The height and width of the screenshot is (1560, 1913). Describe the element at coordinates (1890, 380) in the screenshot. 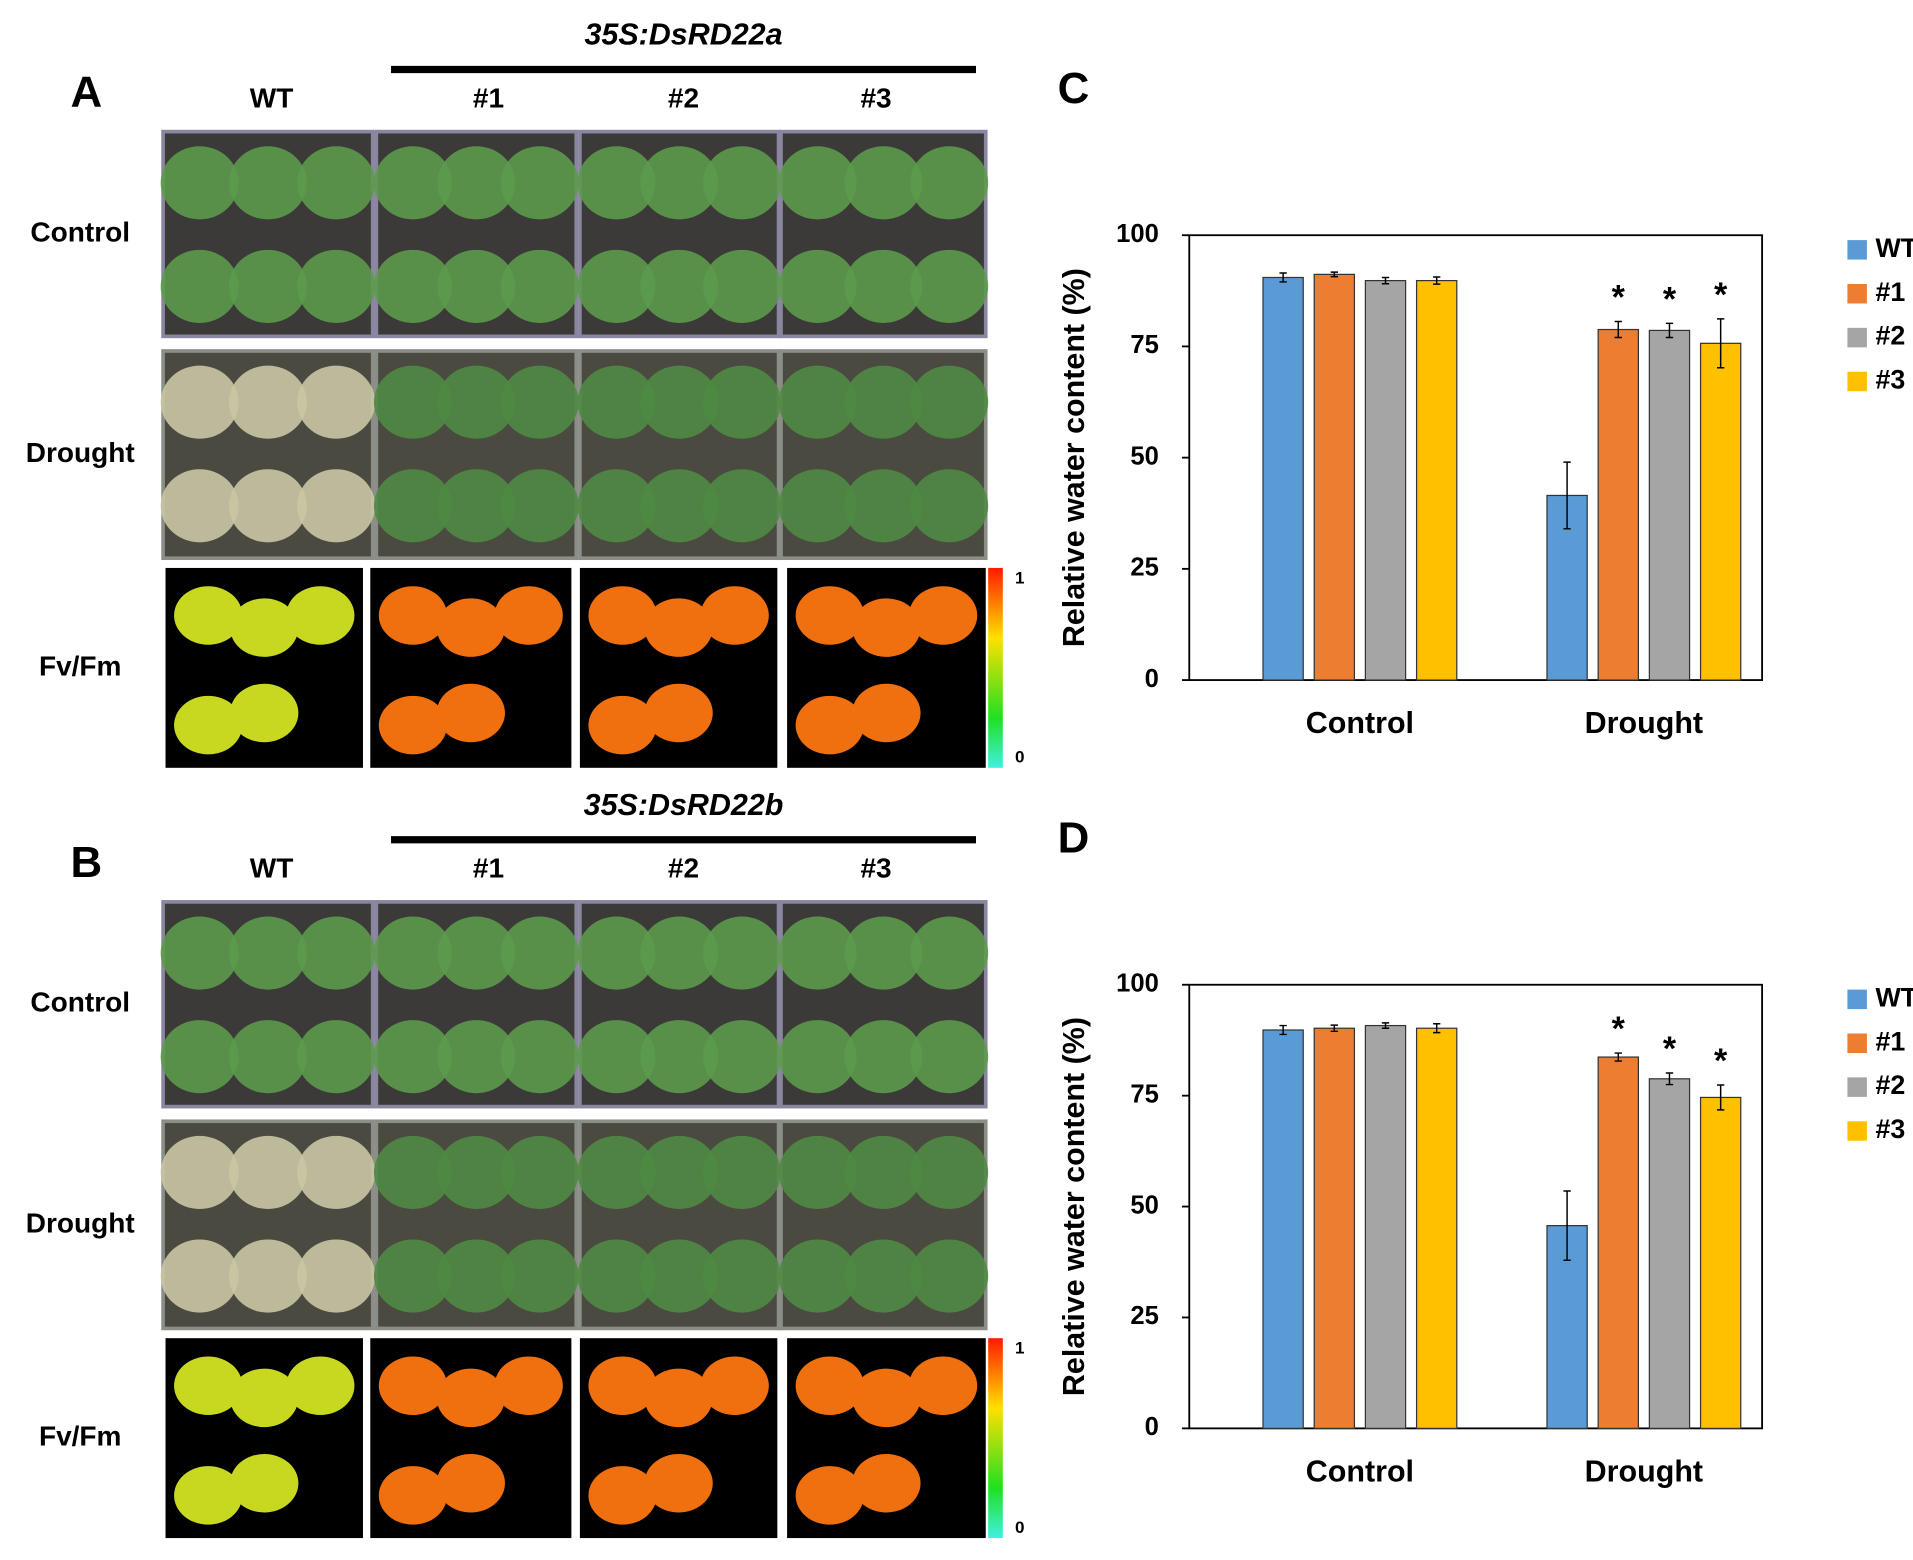

I see `legend-label: #3` at that location.